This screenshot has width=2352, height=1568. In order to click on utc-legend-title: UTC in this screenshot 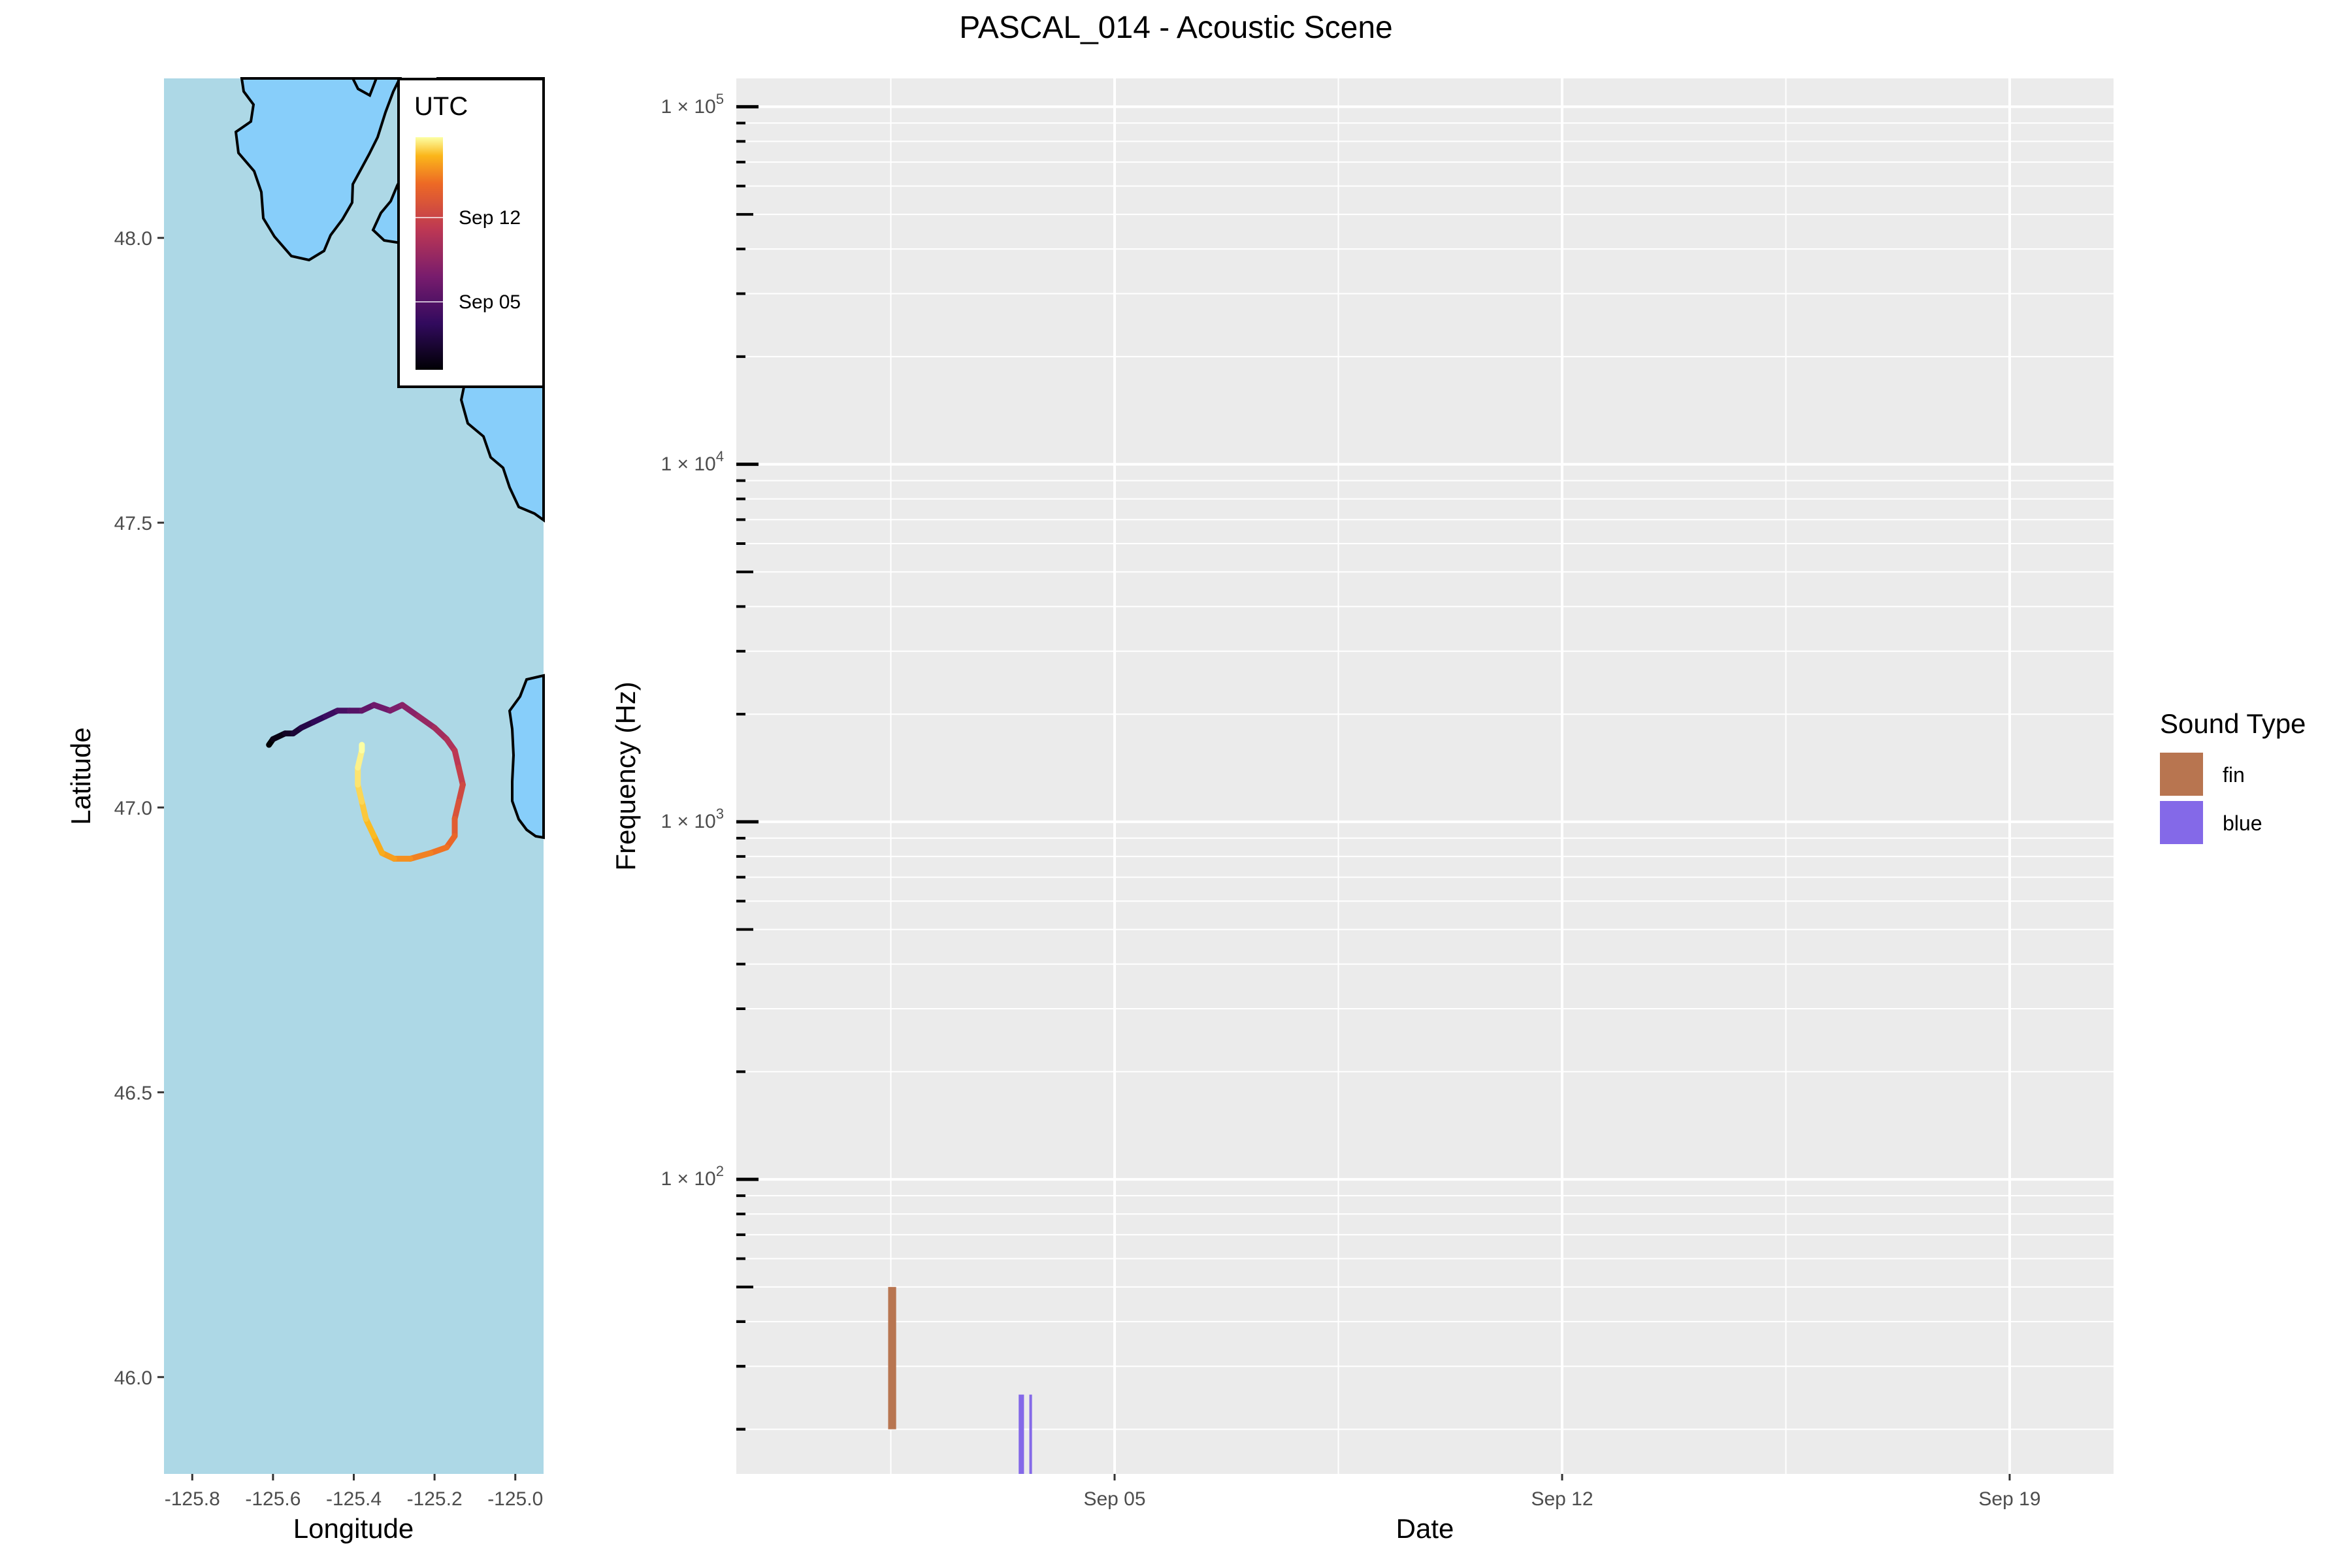, I will do `click(441, 106)`.